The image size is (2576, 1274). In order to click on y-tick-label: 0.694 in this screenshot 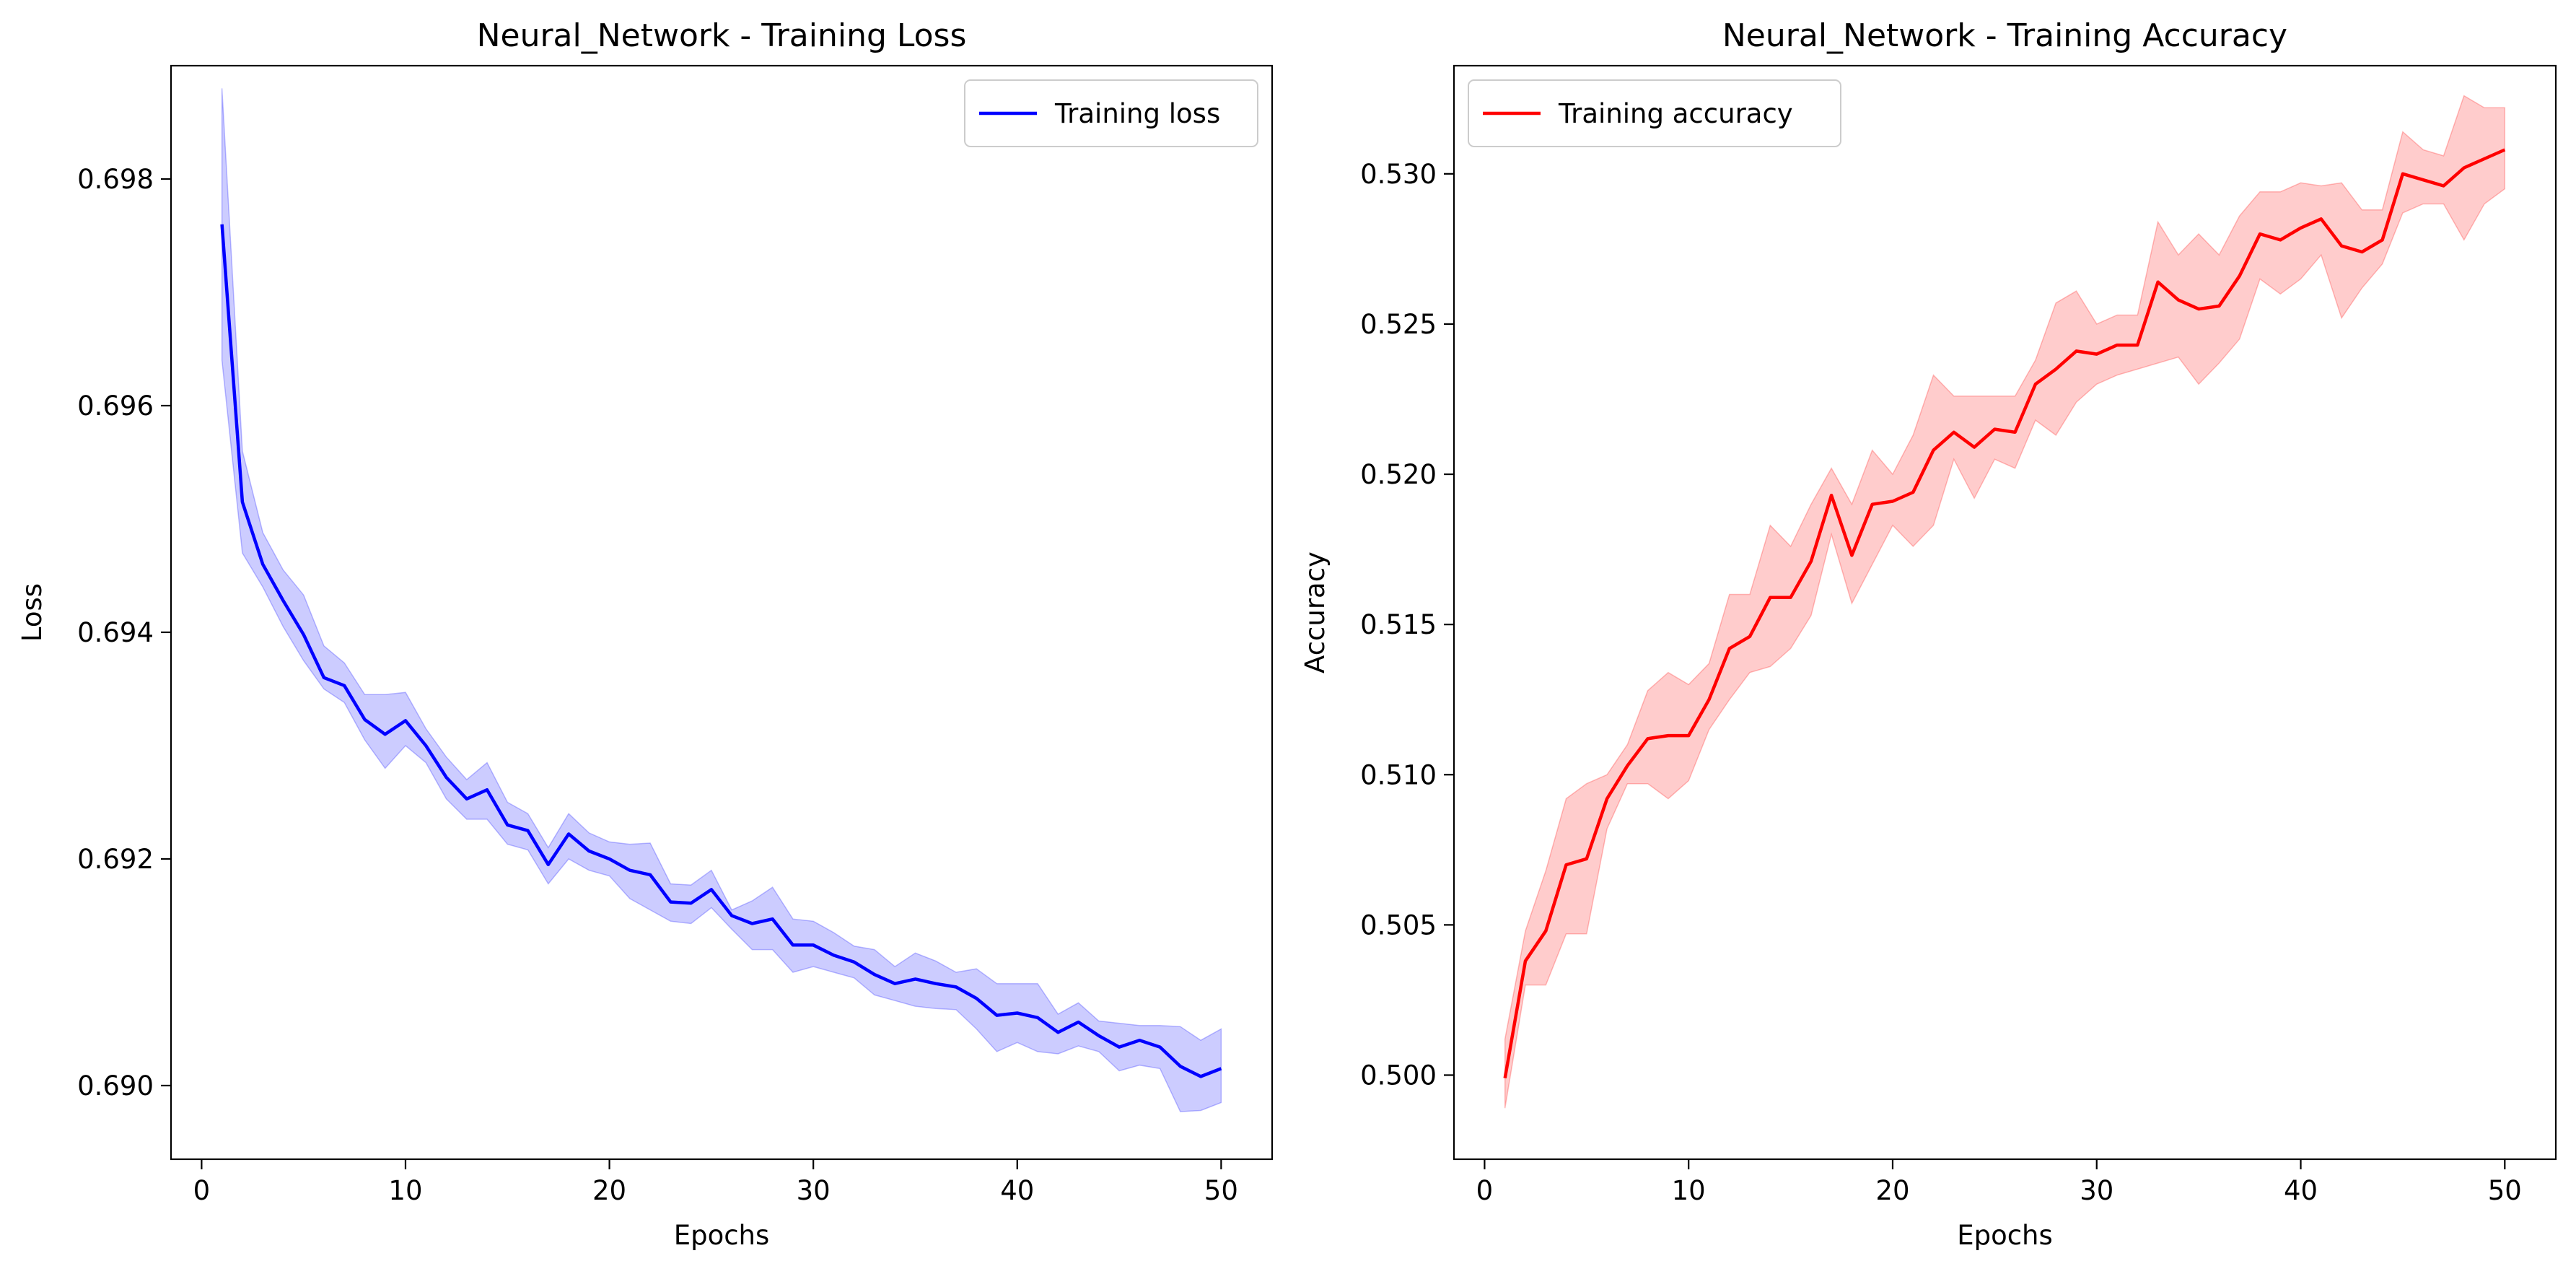, I will do `click(115, 632)`.